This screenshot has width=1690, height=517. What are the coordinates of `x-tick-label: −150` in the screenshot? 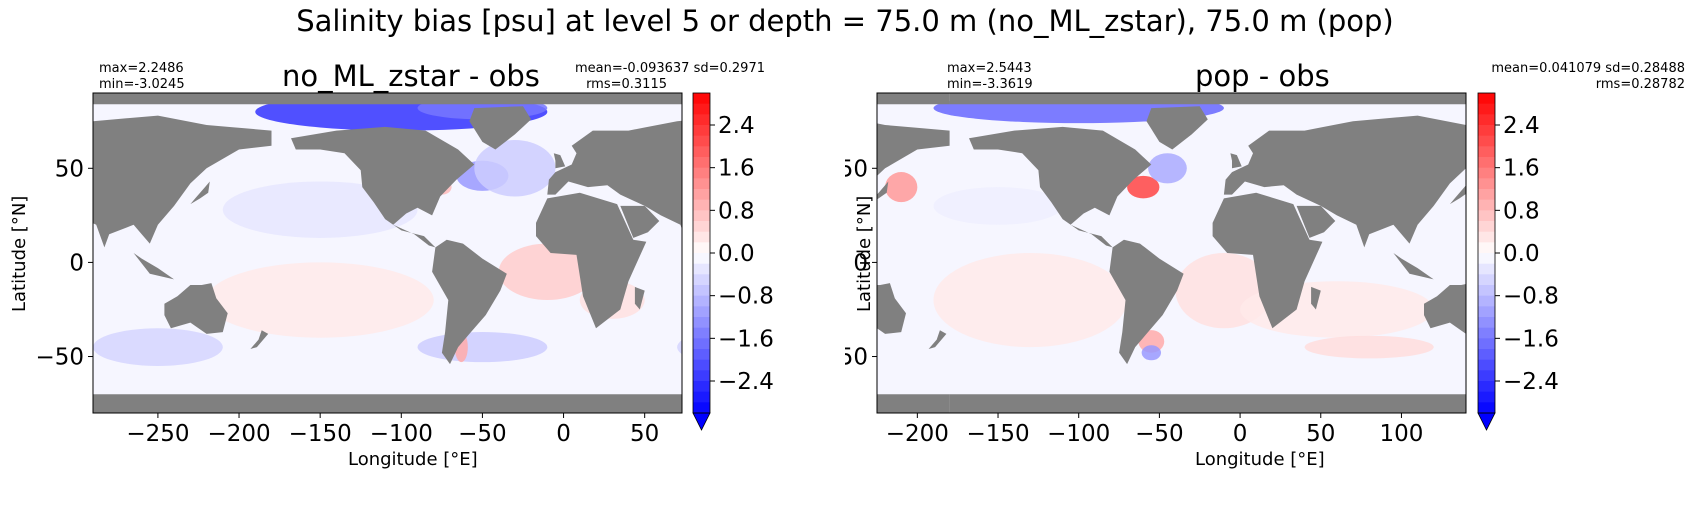 It's located at (320, 434).